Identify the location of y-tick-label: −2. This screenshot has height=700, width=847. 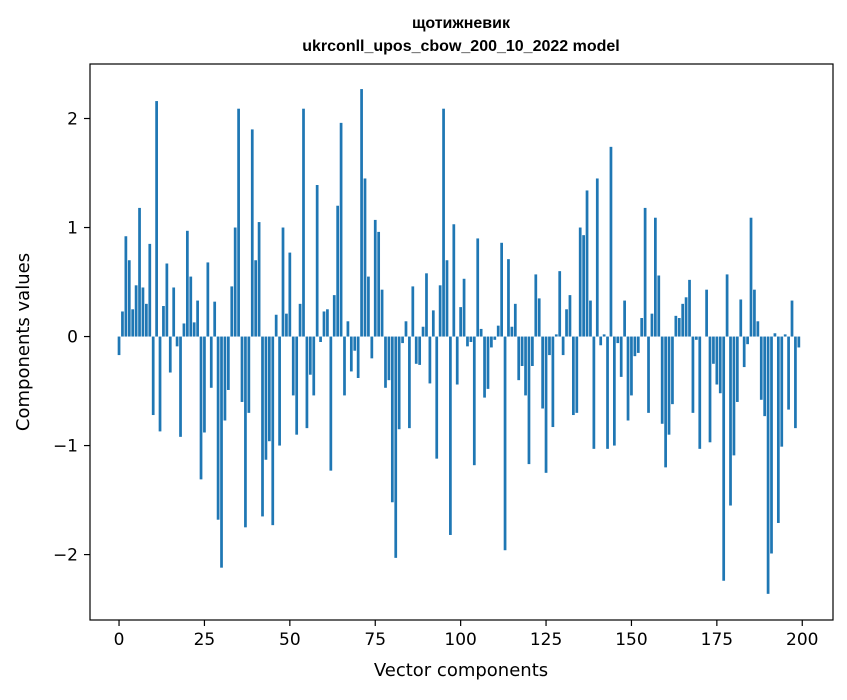
(65, 556).